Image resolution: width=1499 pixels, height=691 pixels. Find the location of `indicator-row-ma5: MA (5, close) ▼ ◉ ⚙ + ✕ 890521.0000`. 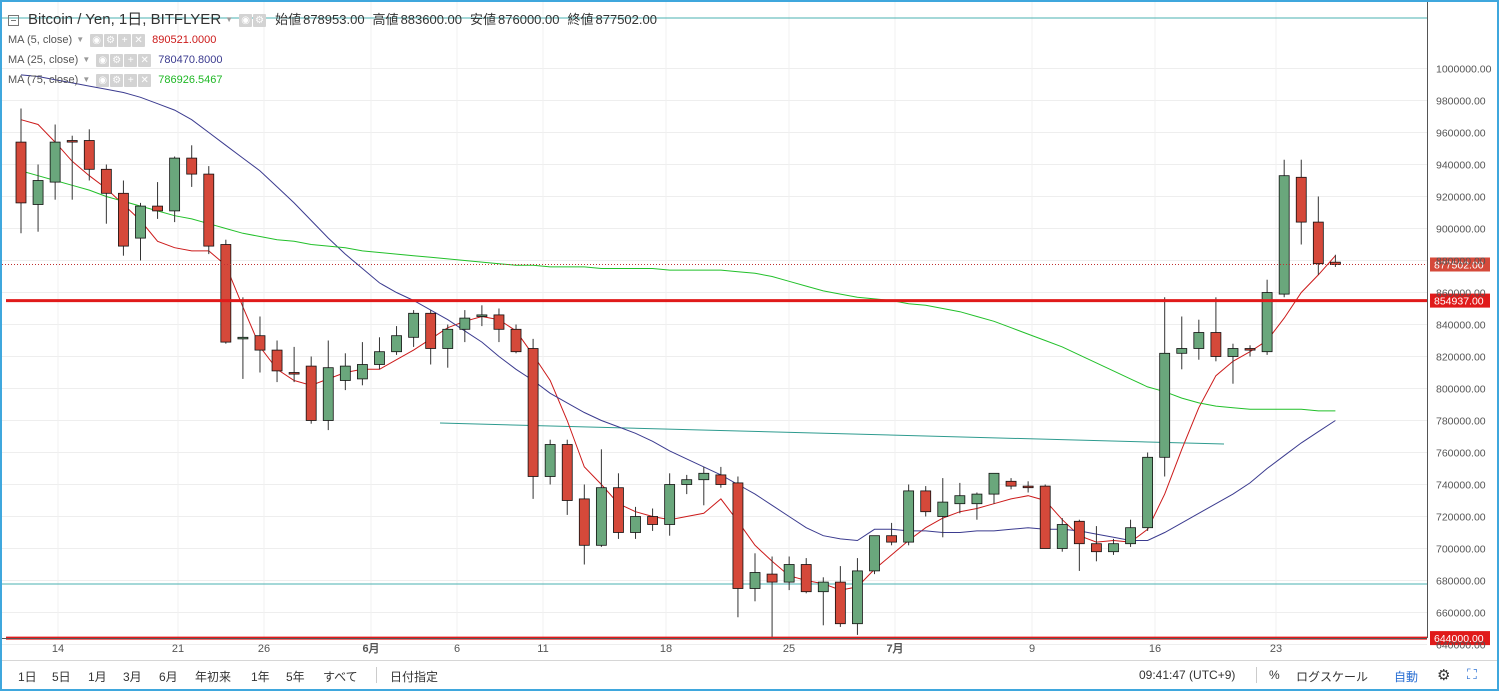

indicator-row-ma5: MA (5, close) ▼ ◉ ⚙ + ✕ 890521.0000 is located at coordinates (332, 40).